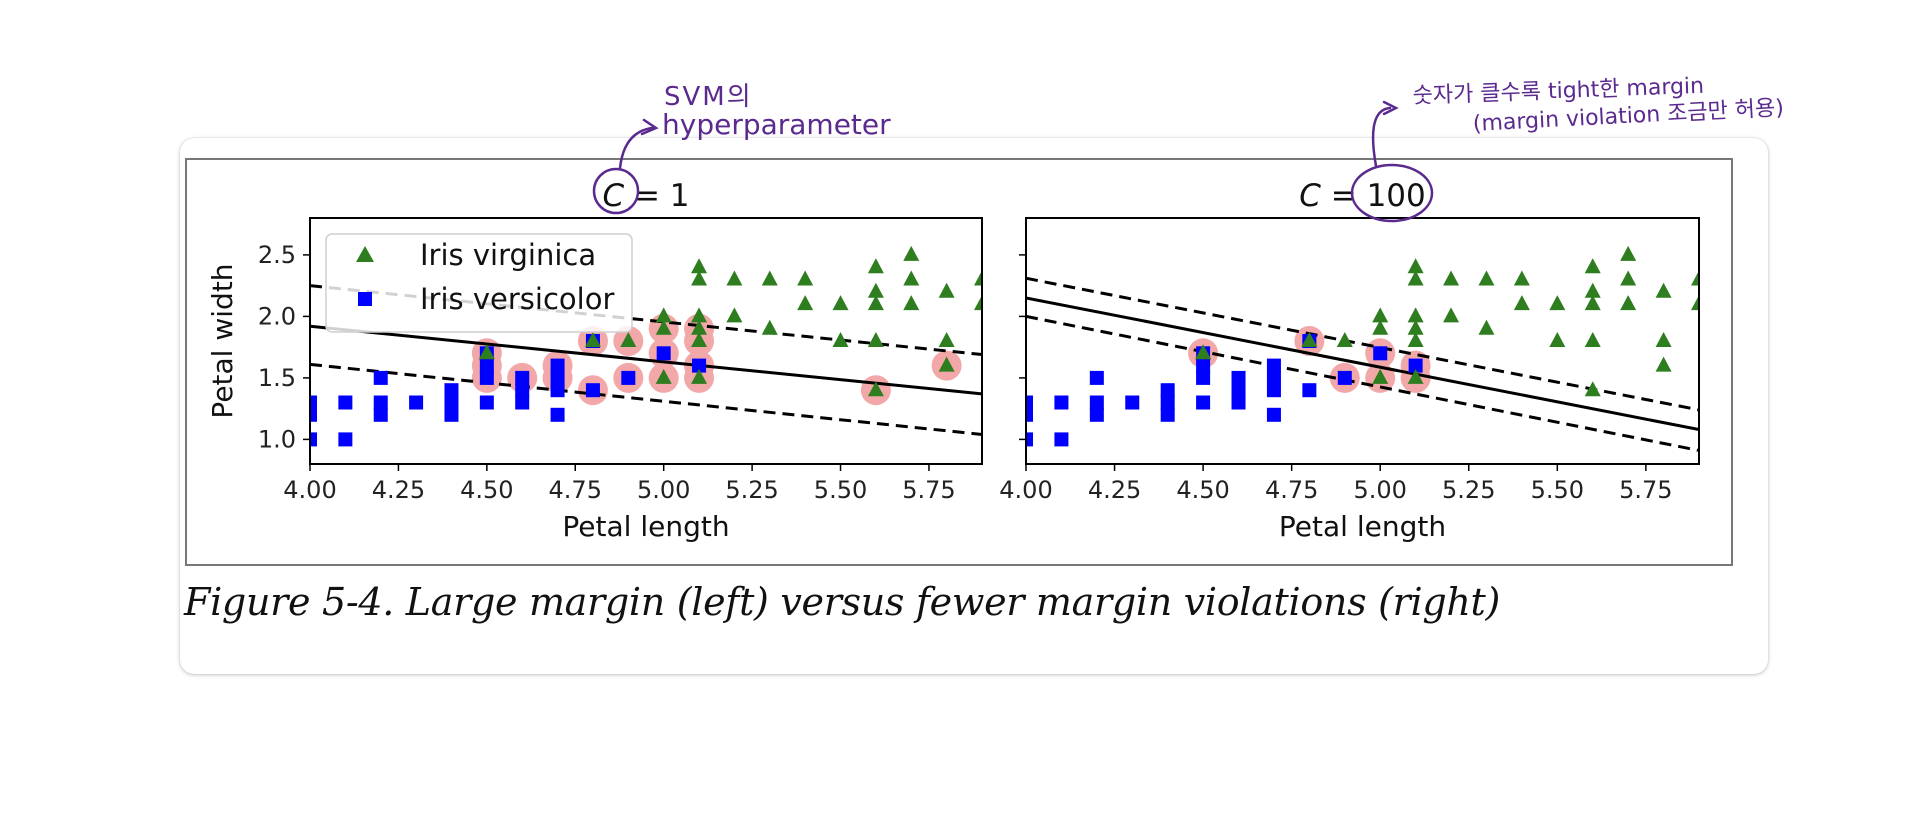 The width and height of the screenshot is (1917, 818). What do you see at coordinates (1013, 161) in the screenshot?
I see `annotation-marks` at bounding box center [1013, 161].